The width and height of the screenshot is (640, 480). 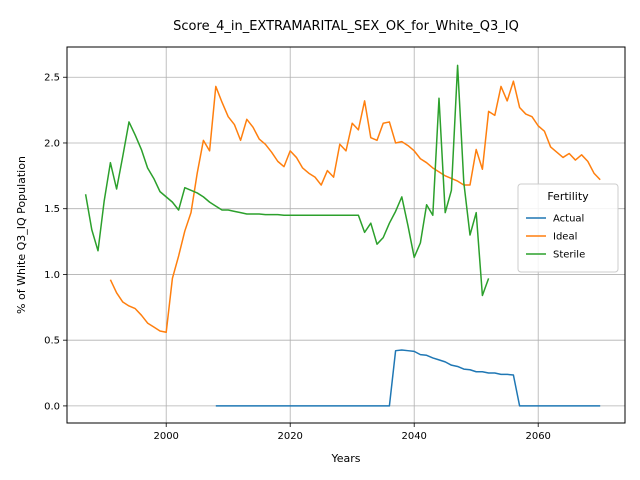 What do you see at coordinates (52, 143) in the screenshot?
I see `y-tick-label: 2.0` at bounding box center [52, 143].